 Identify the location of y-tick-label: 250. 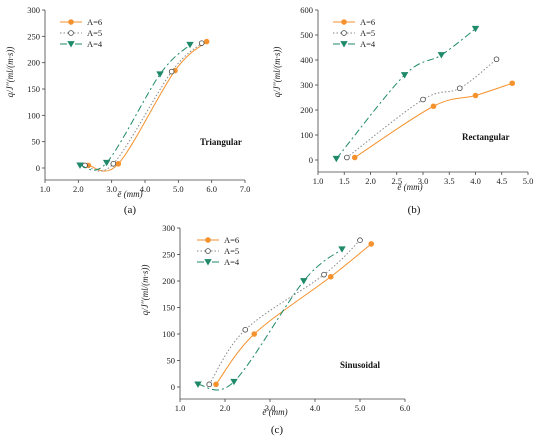
(168, 255).